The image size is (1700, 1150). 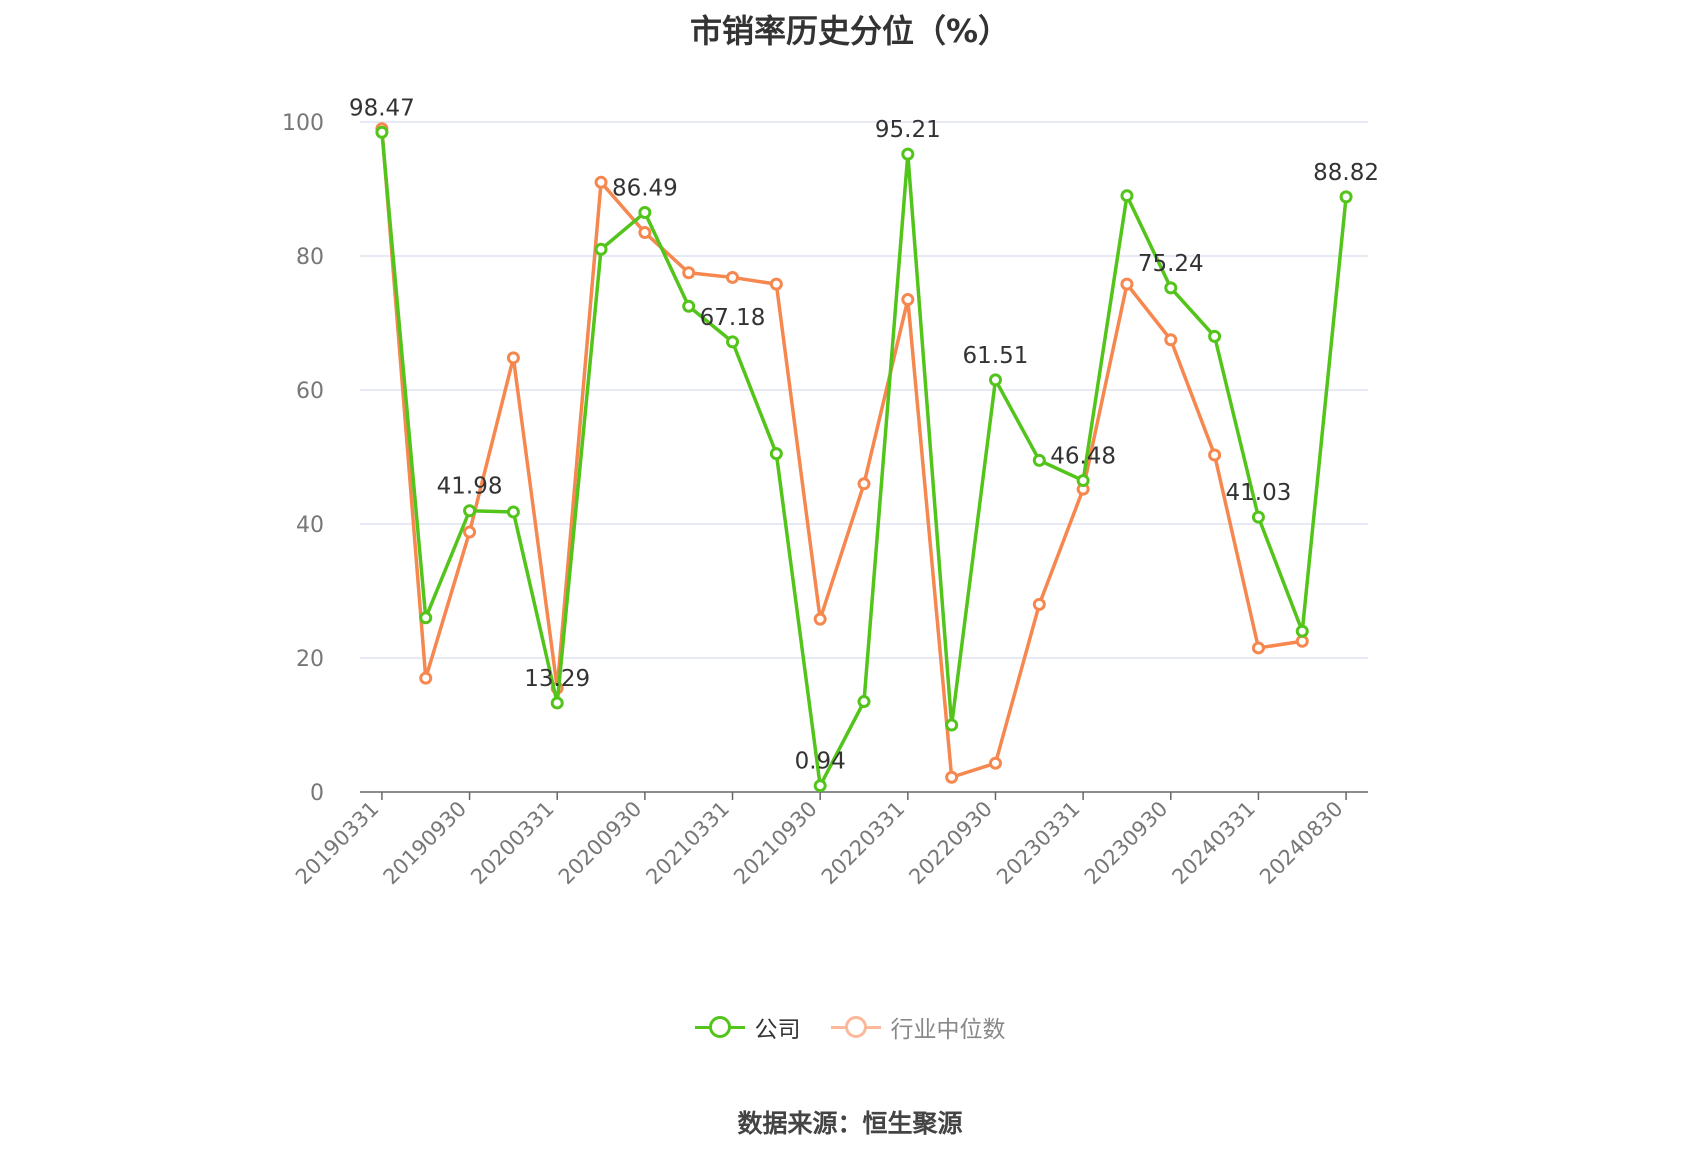 What do you see at coordinates (850, 31) in the screenshot?
I see `chart-title: 市销率历史分位（%）` at bounding box center [850, 31].